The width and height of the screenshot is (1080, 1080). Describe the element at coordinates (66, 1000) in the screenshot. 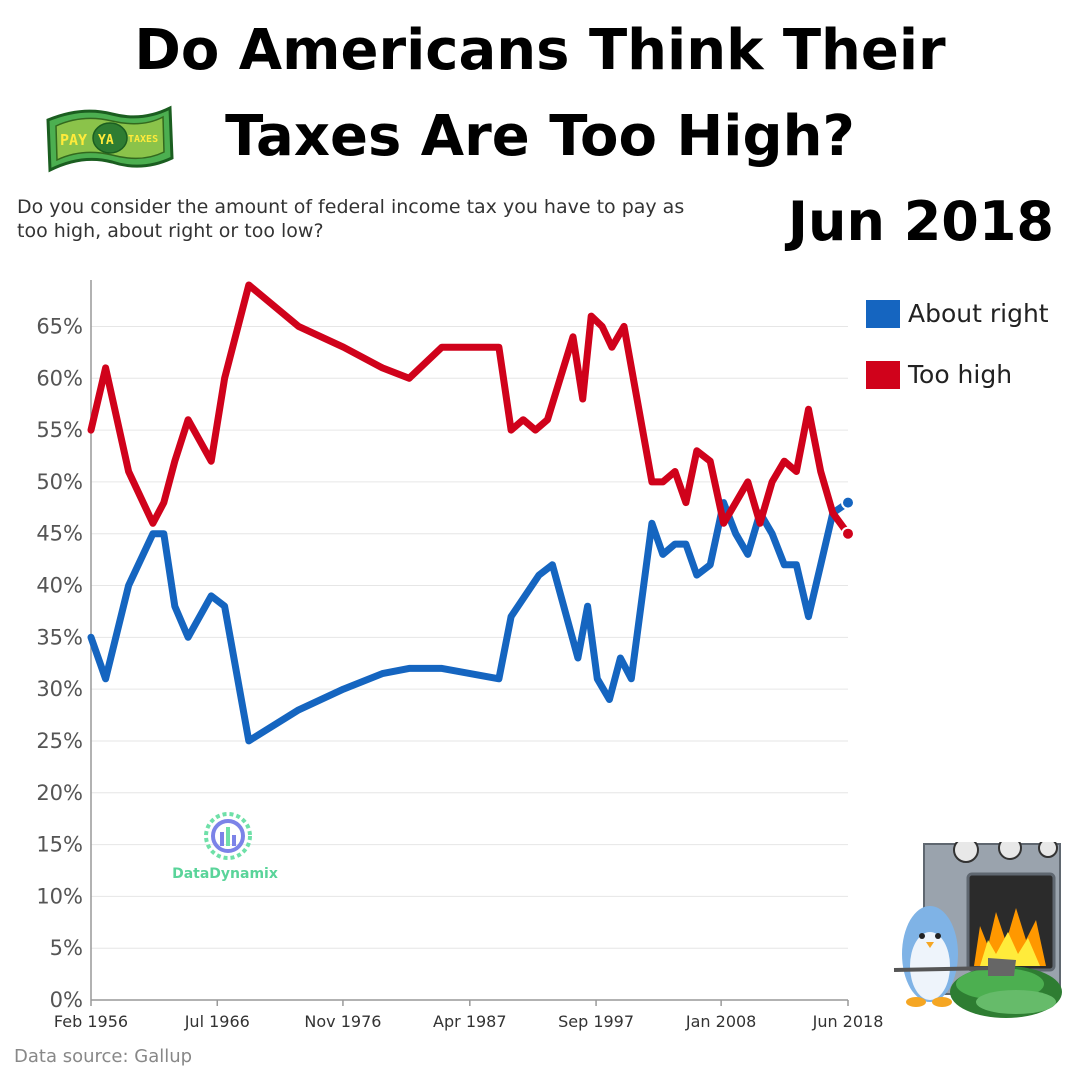

I see `y-tick-label: 0%` at that location.